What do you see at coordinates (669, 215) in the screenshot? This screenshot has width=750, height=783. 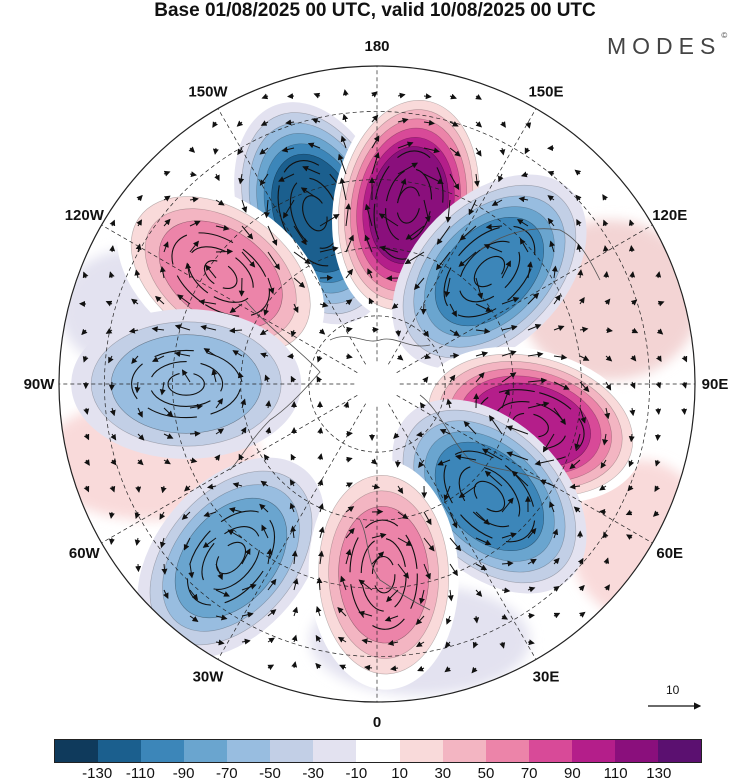 I see `longitude-label: 120E` at bounding box center [669, 215].